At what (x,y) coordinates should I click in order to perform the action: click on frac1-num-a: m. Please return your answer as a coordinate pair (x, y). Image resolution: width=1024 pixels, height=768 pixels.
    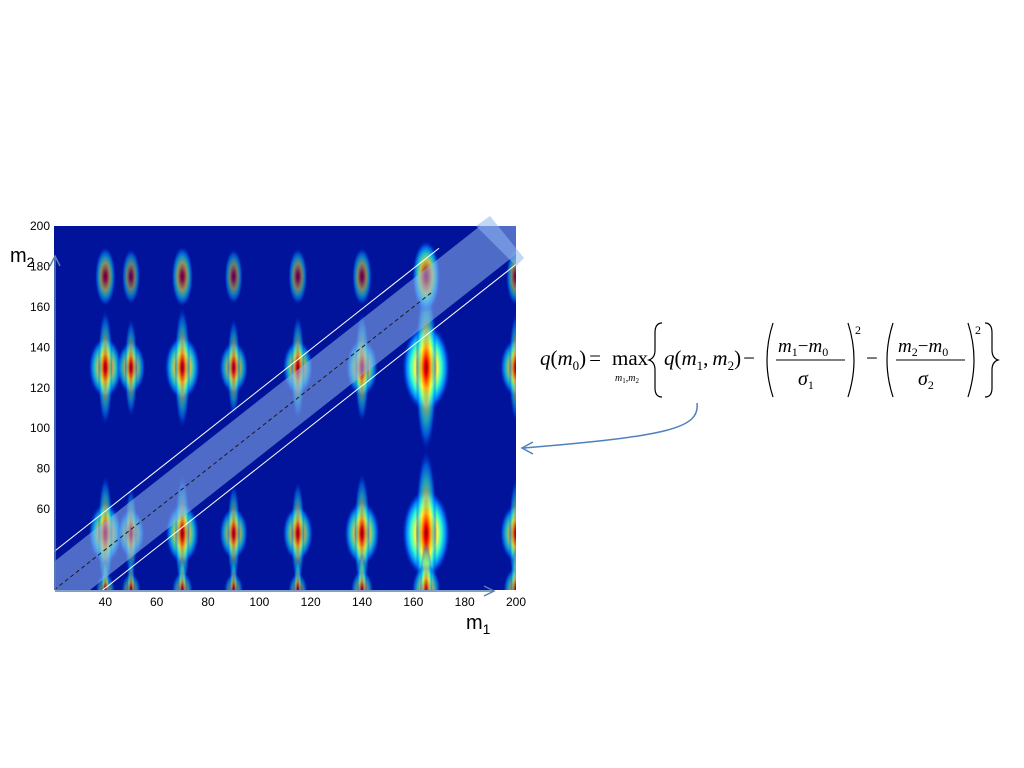
    Looking at the image, I should click on (785, 346).